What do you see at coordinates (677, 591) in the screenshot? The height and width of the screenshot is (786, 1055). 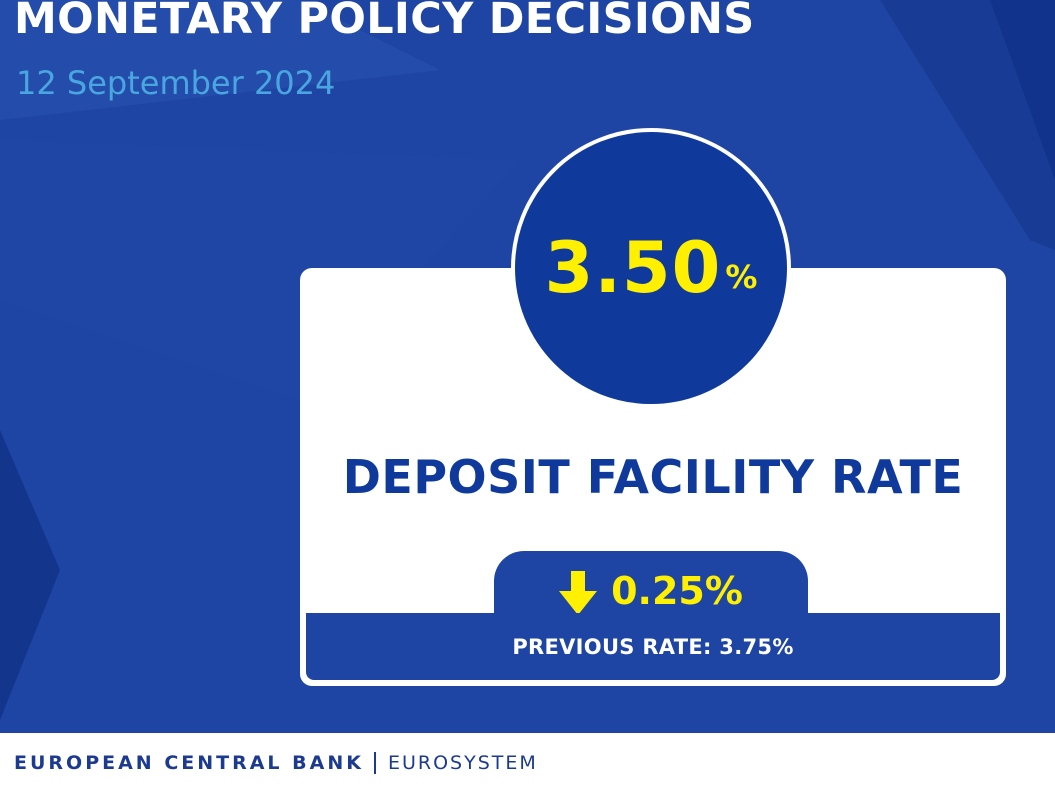 I see `rate-change-value: 0.25%` at bounding box center [677, 591].